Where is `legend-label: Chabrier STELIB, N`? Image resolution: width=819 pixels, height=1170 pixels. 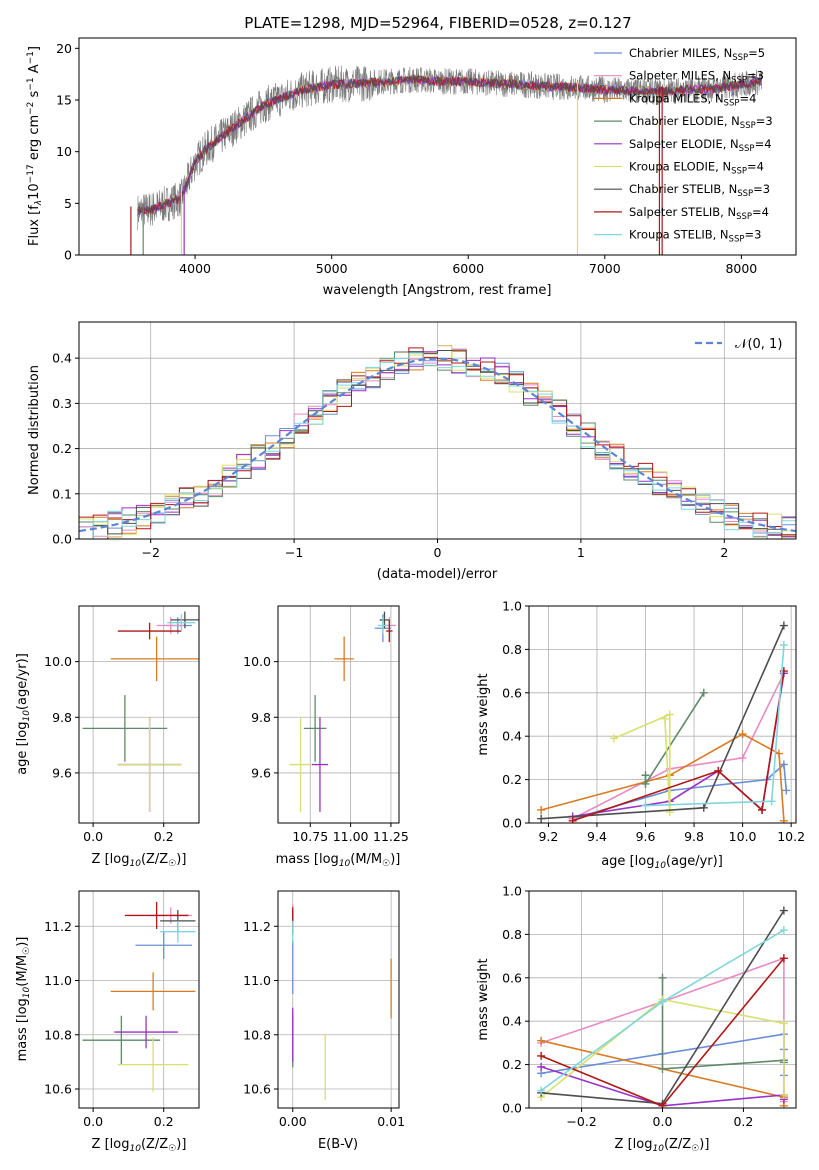
legend-label: Chabrier STELIB, N is located at coordinates (683, 189).